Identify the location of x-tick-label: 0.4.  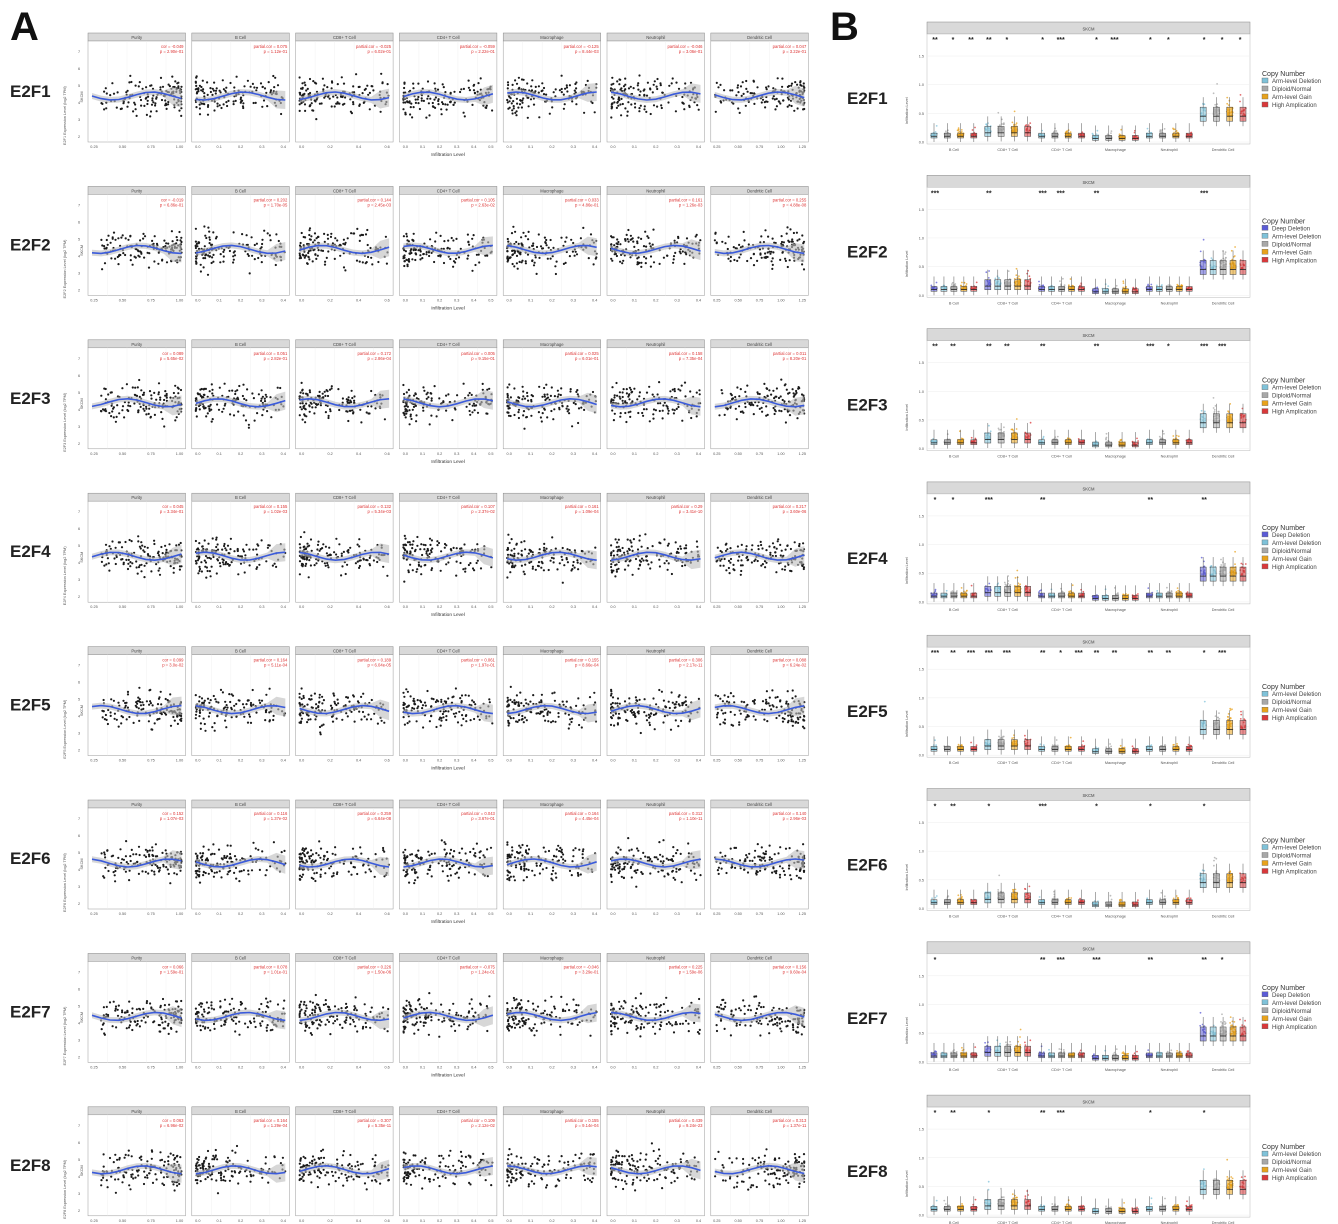
(358, 761).